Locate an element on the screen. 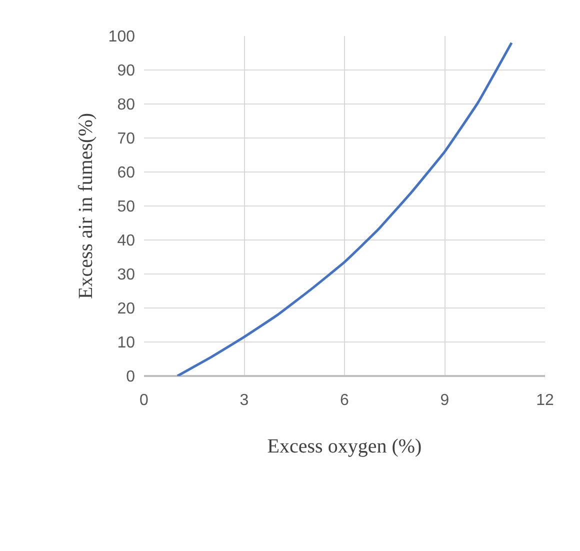 The height and width of the screenshot is (551, 580). y-tick-label: 90 is located at coordinates (126, 71).